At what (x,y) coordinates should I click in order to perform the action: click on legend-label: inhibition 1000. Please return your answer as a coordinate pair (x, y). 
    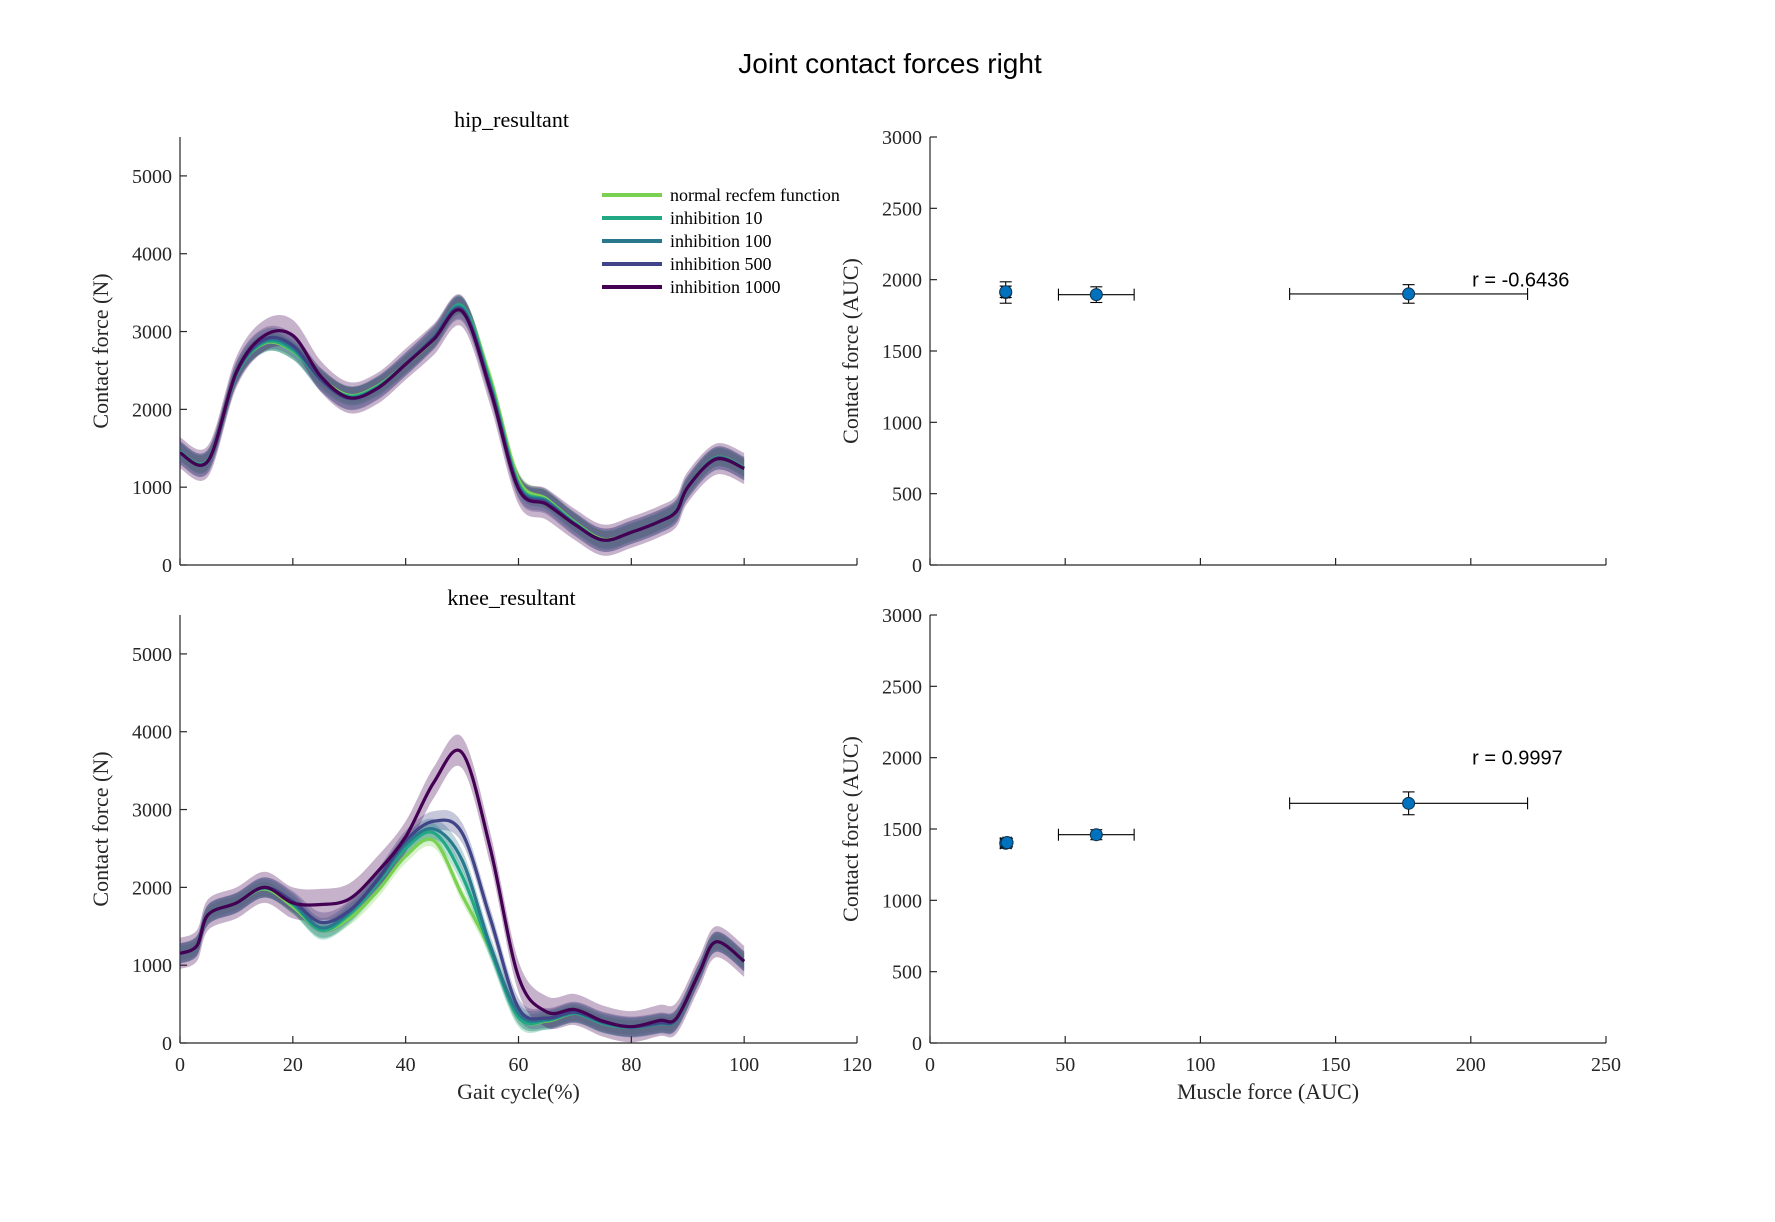
    Looking at the image, I should click on (725, 287).